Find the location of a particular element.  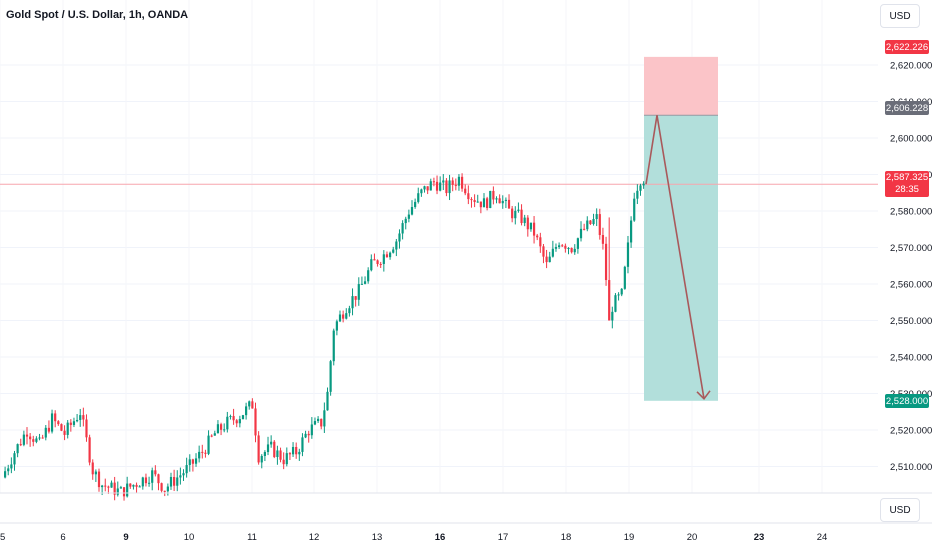

price-tick-label: 2,570.000 is located at coordinates (911, 248).